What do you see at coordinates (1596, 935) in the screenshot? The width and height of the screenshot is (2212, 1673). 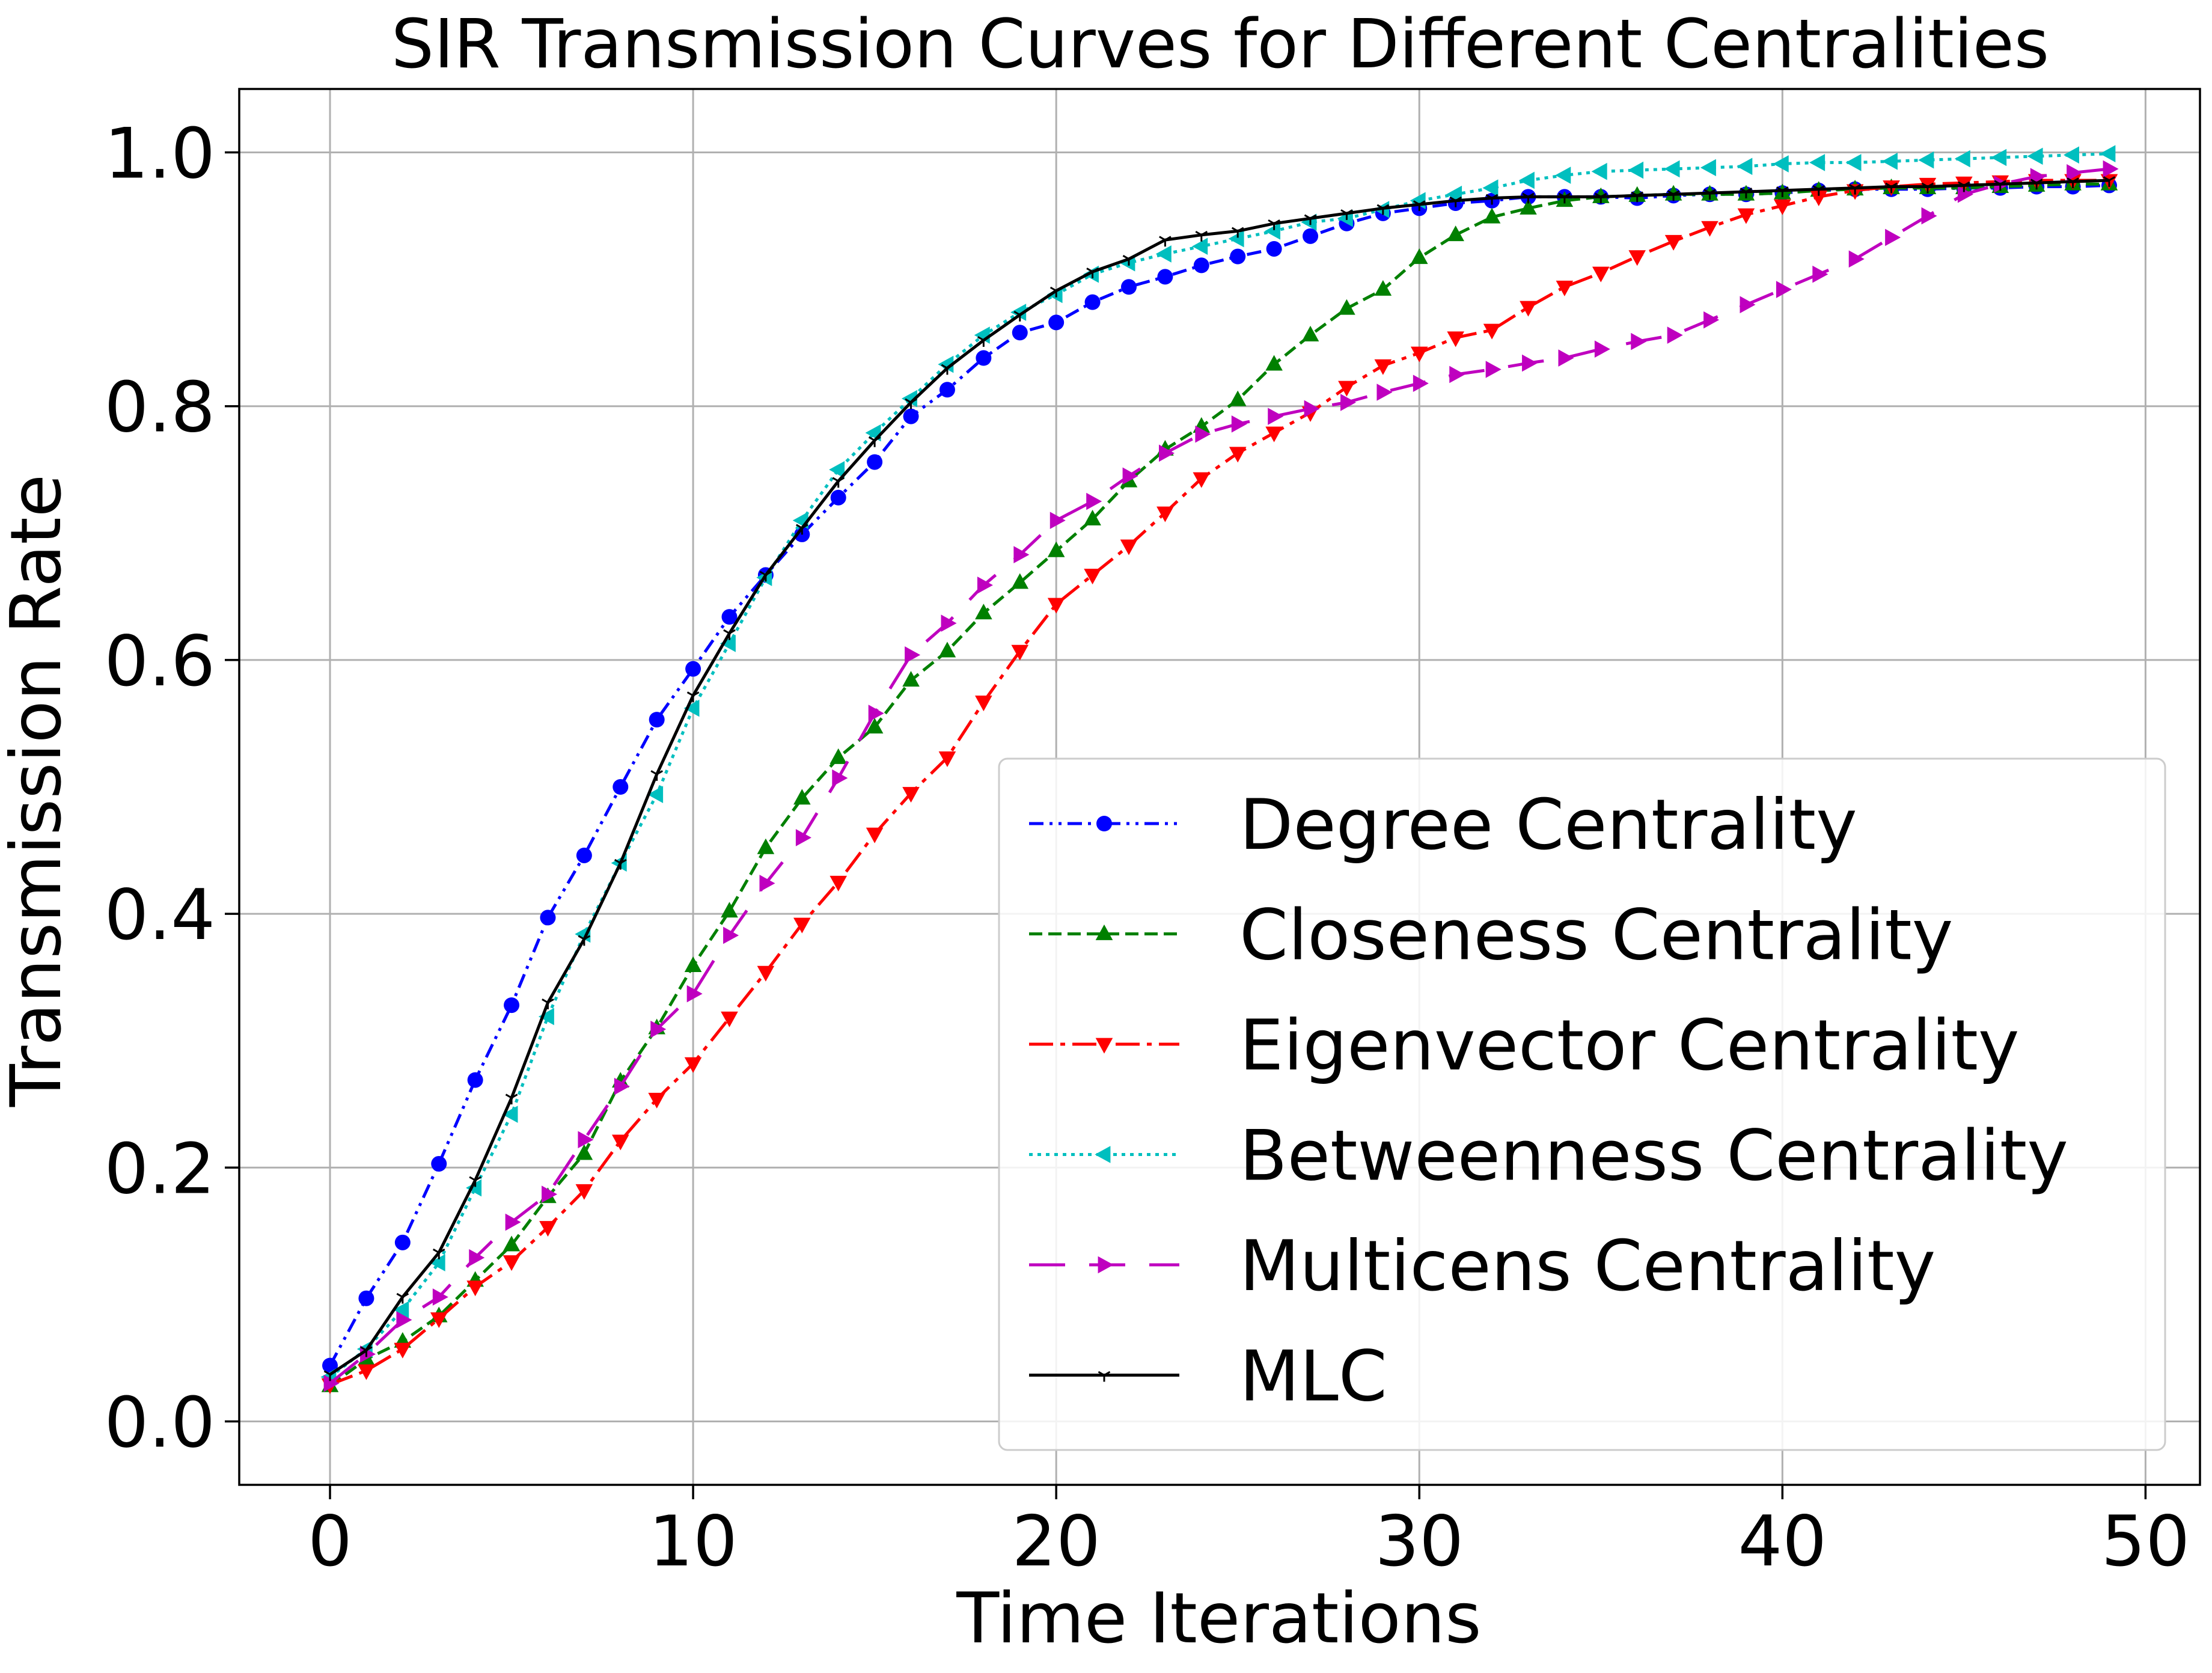 I see `legend-label: Closeness Centrality` at bounding box center [1596, 935].